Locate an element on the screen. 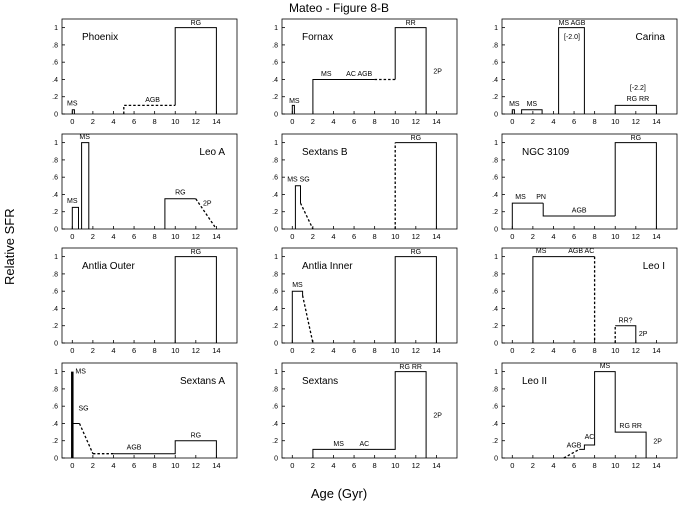 The image size is (678, 506). annotation-label: AC AGB is located at coordinates (359, 74).